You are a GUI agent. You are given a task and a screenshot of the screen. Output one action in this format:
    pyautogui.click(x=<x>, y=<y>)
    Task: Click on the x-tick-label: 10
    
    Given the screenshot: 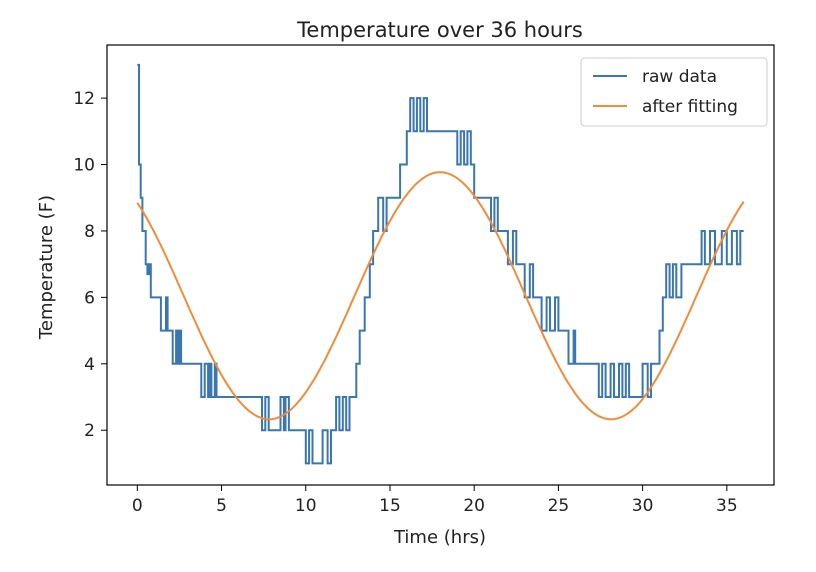 What is the action you would take?
    pyautogui.click(x=306, y=506)
    